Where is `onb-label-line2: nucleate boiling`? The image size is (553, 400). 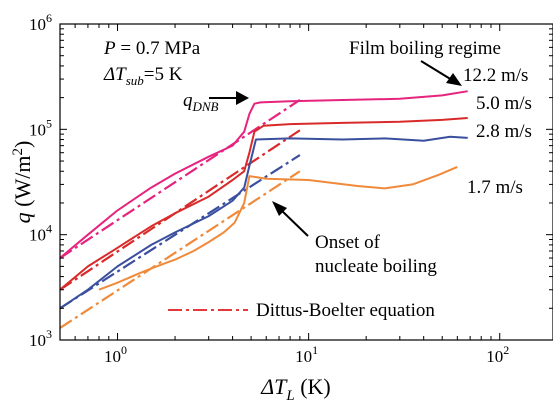
onb-label-line2: nucleate boiling is located at coordinates (376, 266).